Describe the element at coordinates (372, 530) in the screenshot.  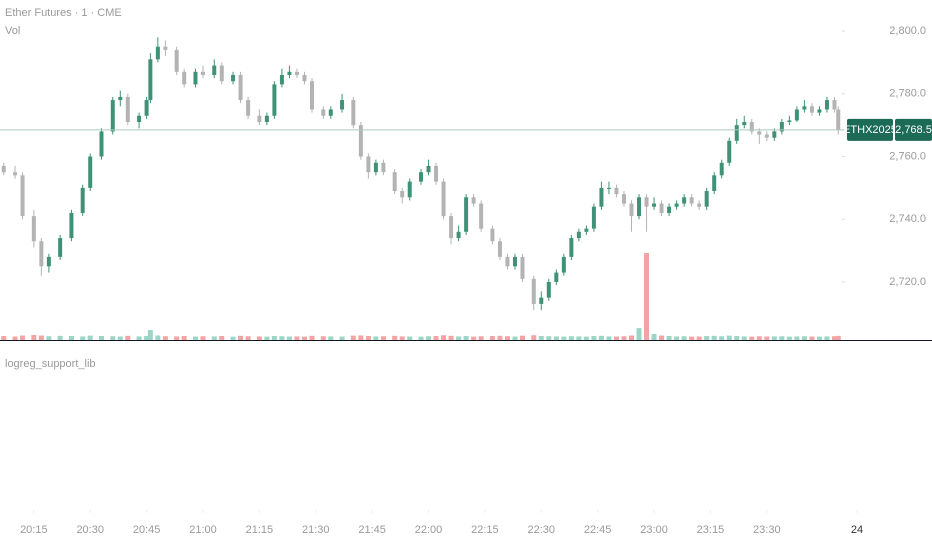
I see `x-tick-label: 21:45` at that location.